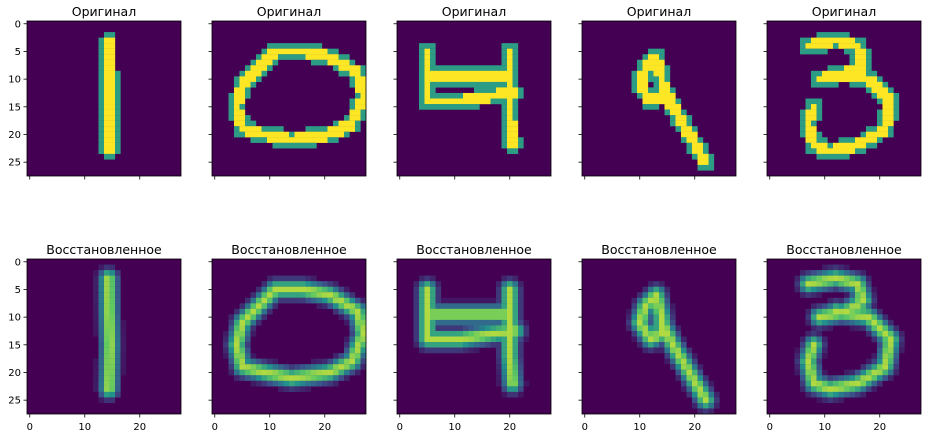  What do you see at coordinates (289, 336) in the screenshot?
I see `axes-frame` at bounding box center [289, 336].